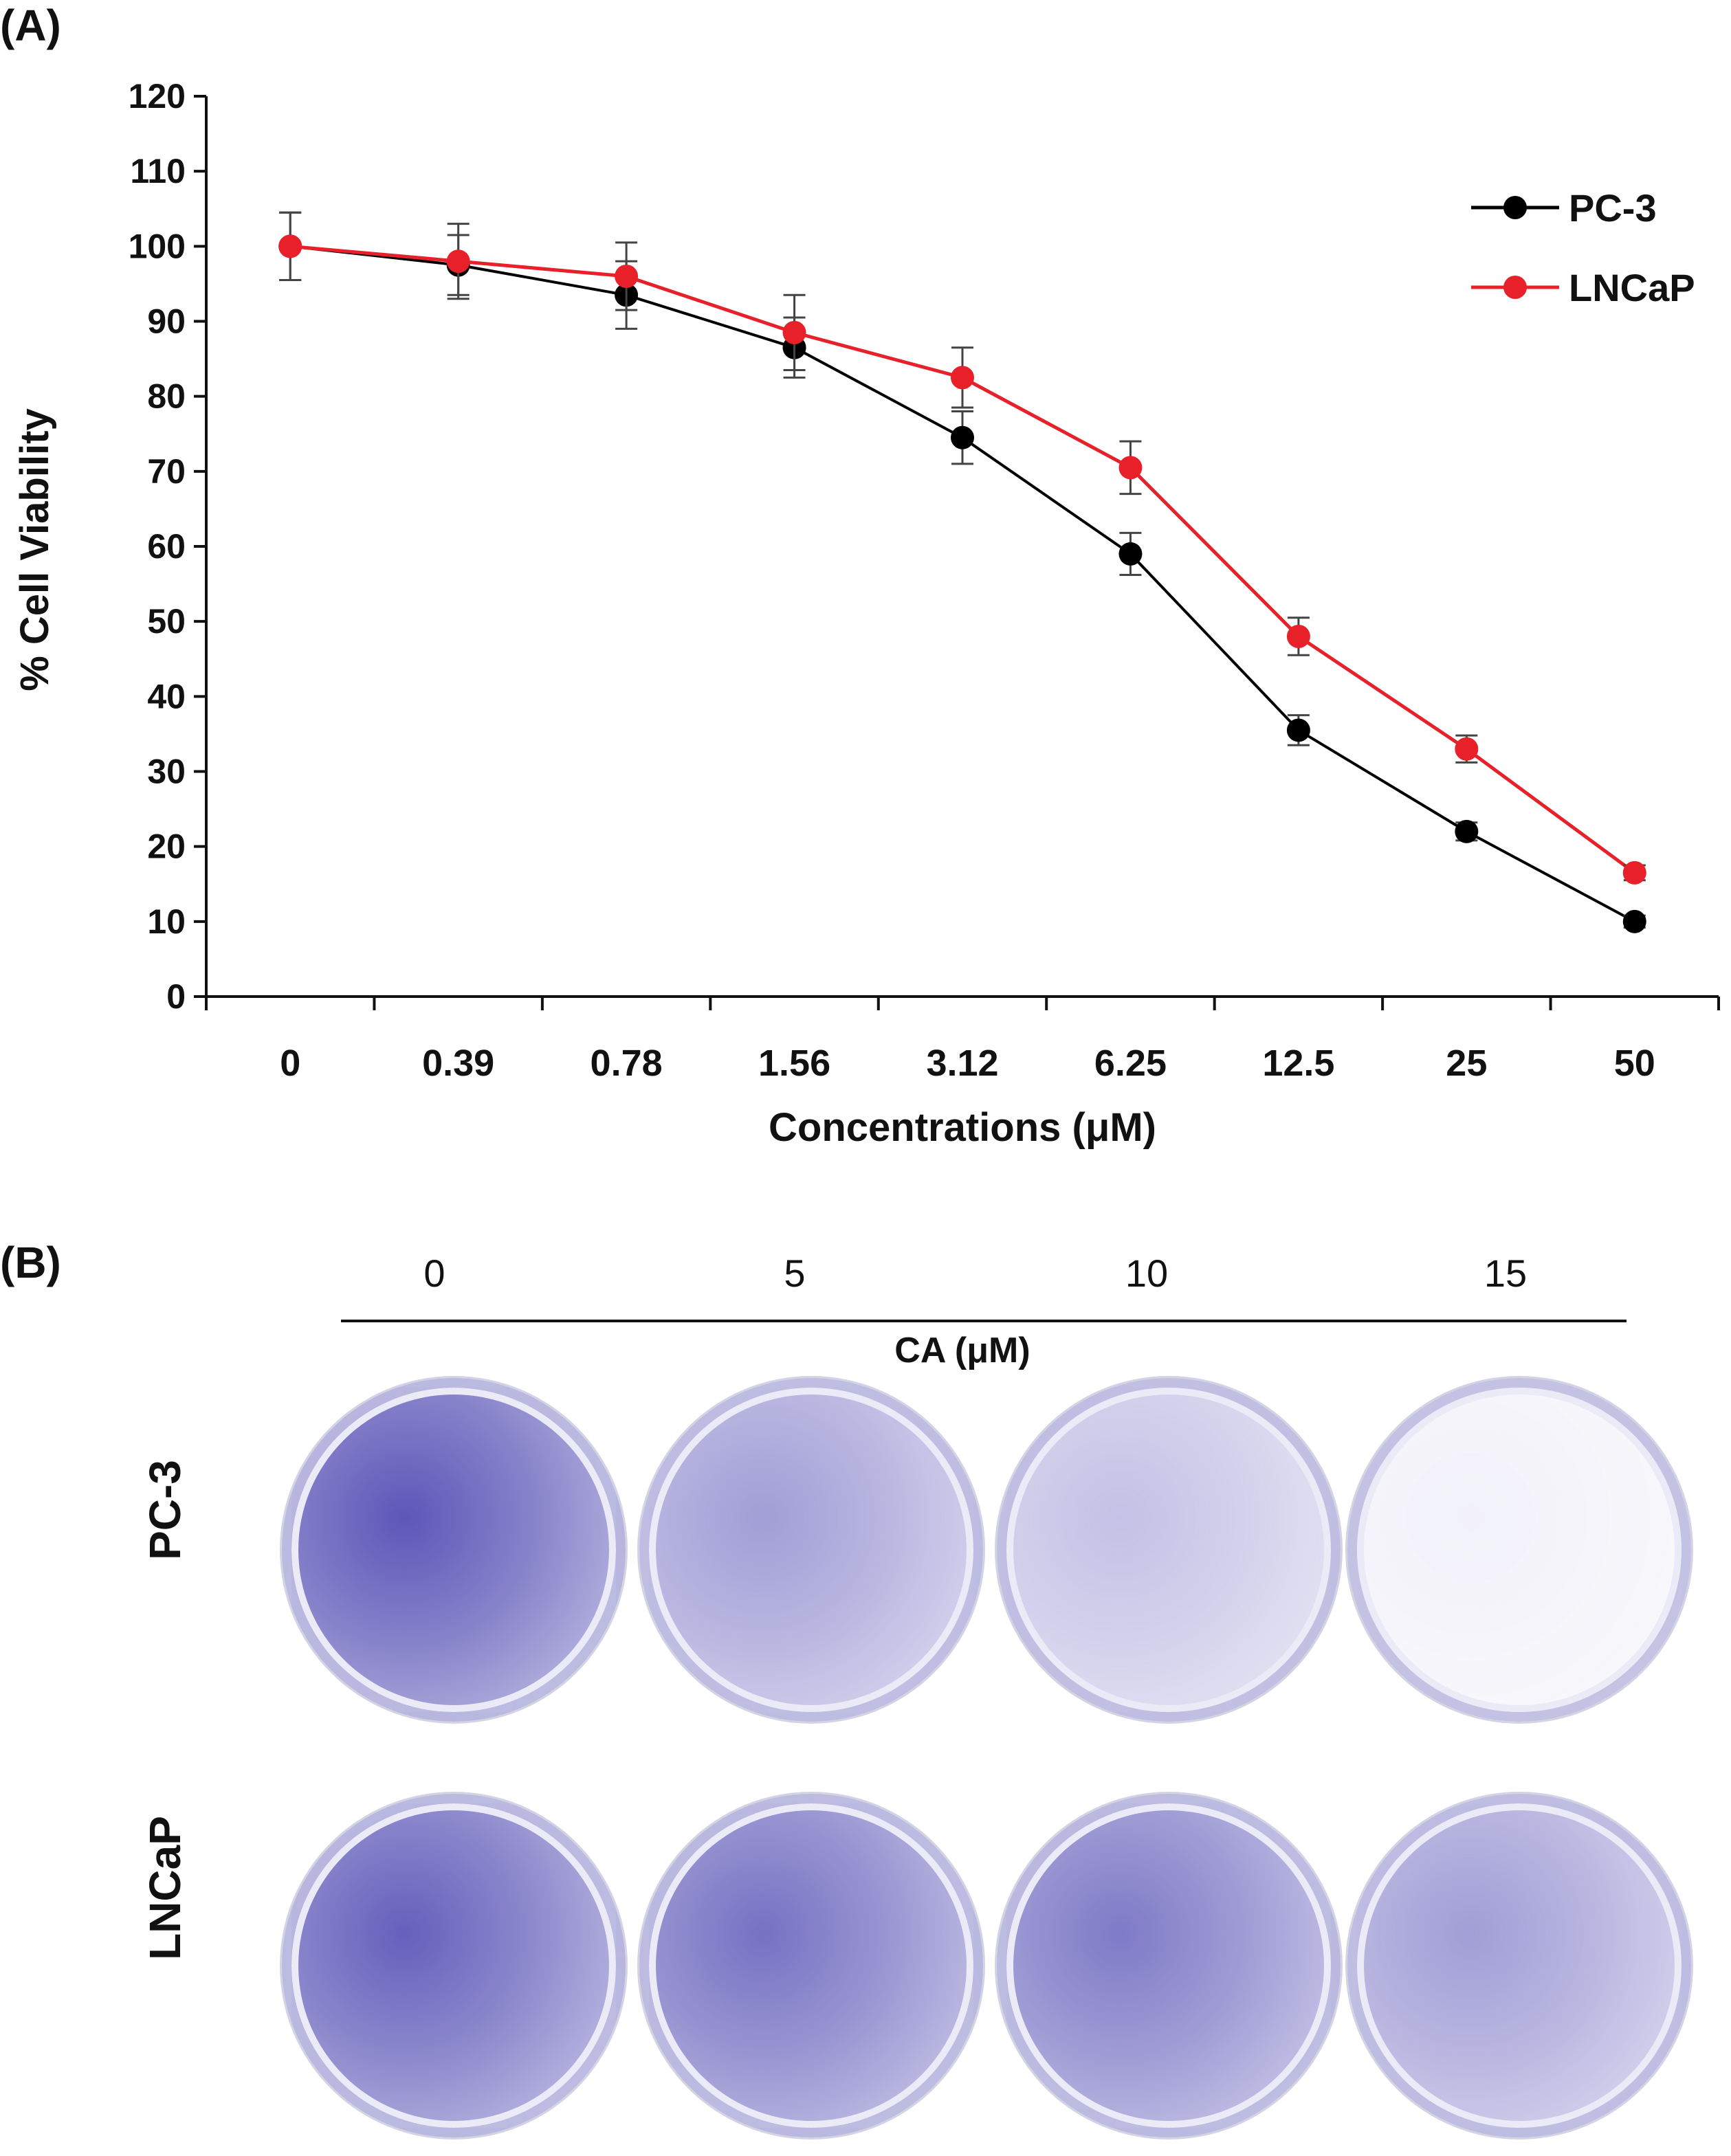  Describe the element at coordinates (627, 1064) in the screenshot. I see `x-tick-label: 0.78` at that location.